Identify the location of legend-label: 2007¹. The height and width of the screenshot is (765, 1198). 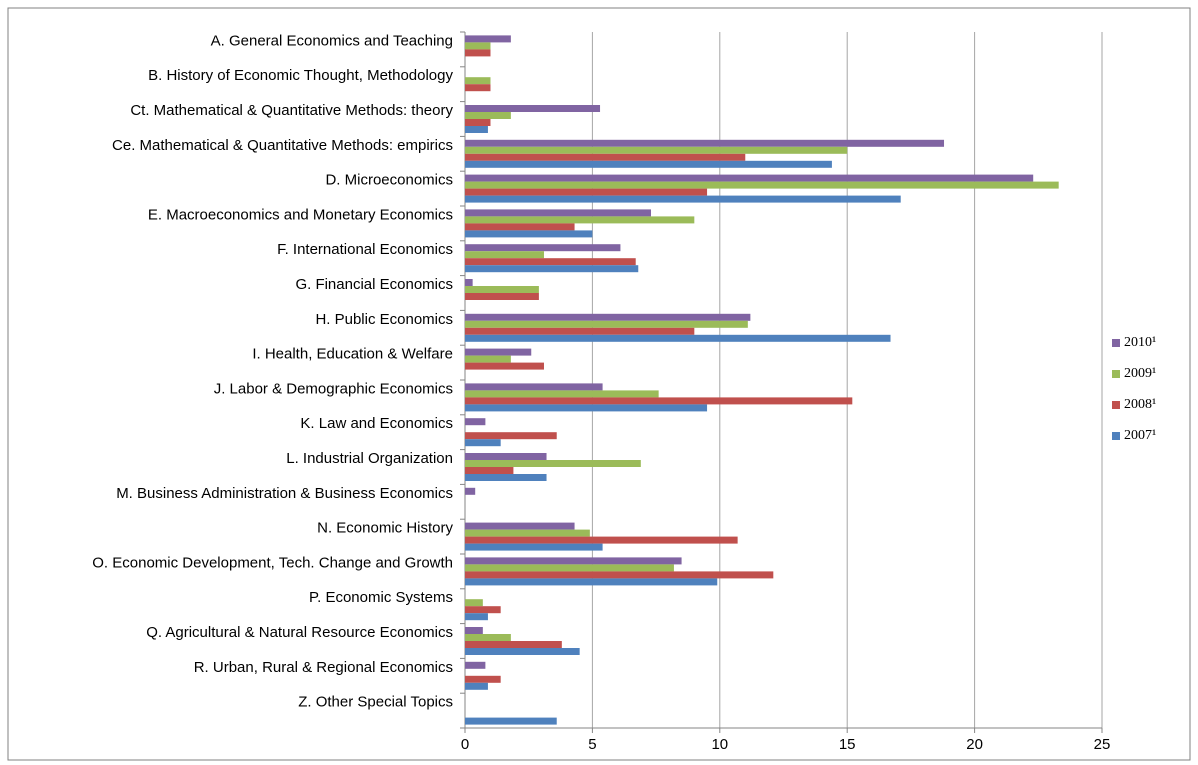
(1140, 435).